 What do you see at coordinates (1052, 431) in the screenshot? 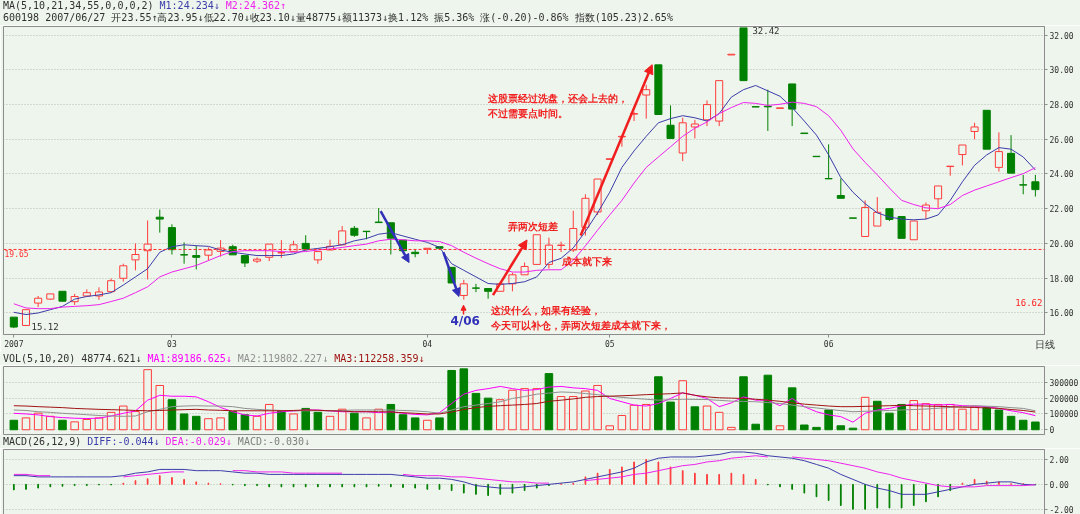
I see `y-tick-label: 0` at bounding box center [1052, 431].